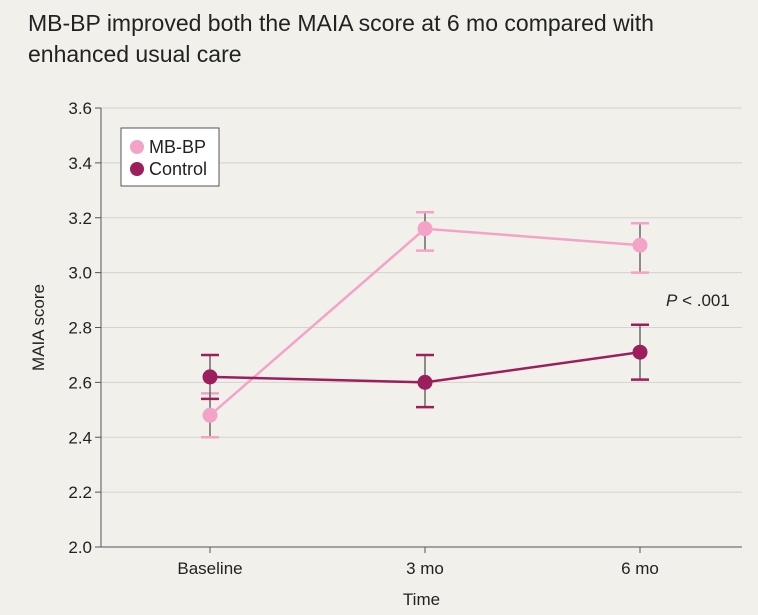 The width and height of the screenshot is (758, 615). I want to click on x-tick-label: 6 mo, so click(640, 568).